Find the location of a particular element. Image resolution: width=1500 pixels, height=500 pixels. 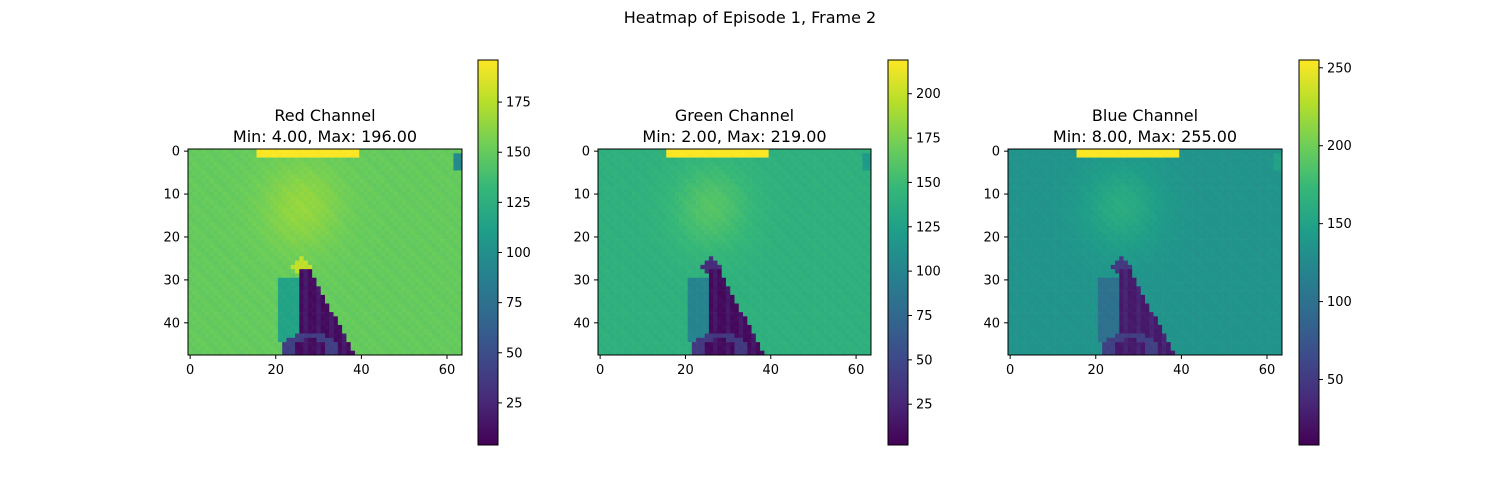

panel-title: Red Channel is located at coordinates (324, 115).